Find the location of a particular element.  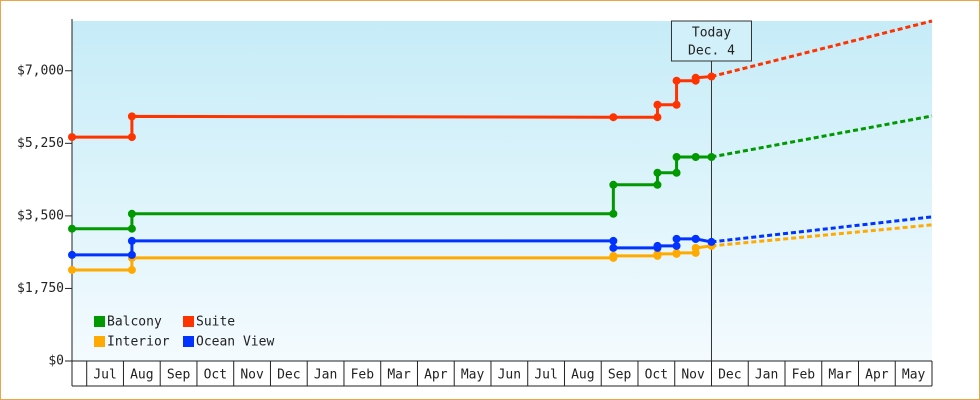

y-tick-label: $0 is located at coordinates (56, 361).